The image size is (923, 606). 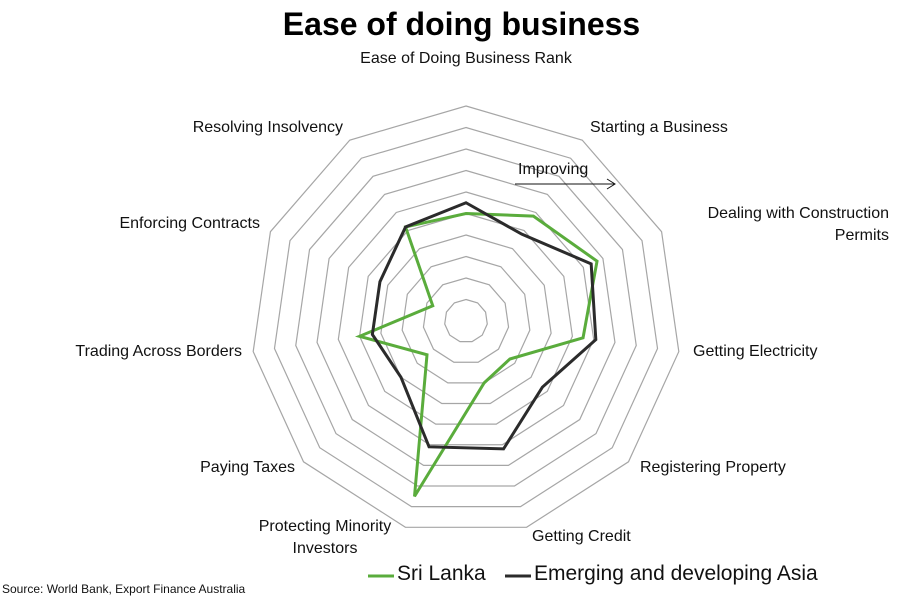 I want to click on axis-label: Starting a Business, so click(x=659, y=127).